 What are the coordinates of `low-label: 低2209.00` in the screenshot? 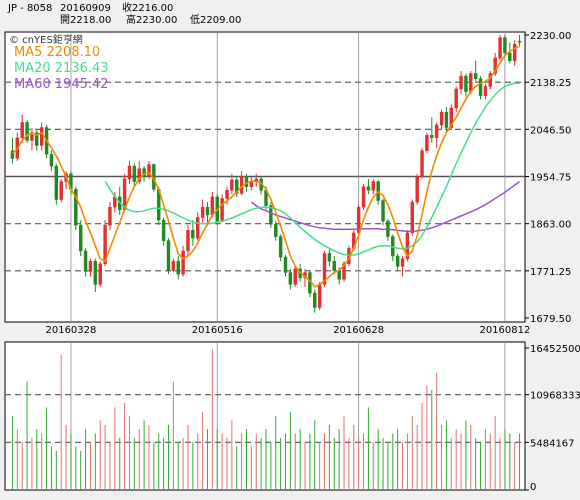 It's located at (215, 19).